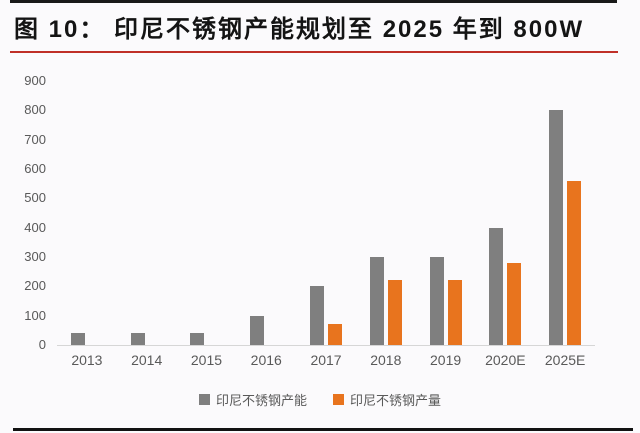 The width and height of the screenshot is (640, 433). I want to click on x-axis-line, so click(326, 345).